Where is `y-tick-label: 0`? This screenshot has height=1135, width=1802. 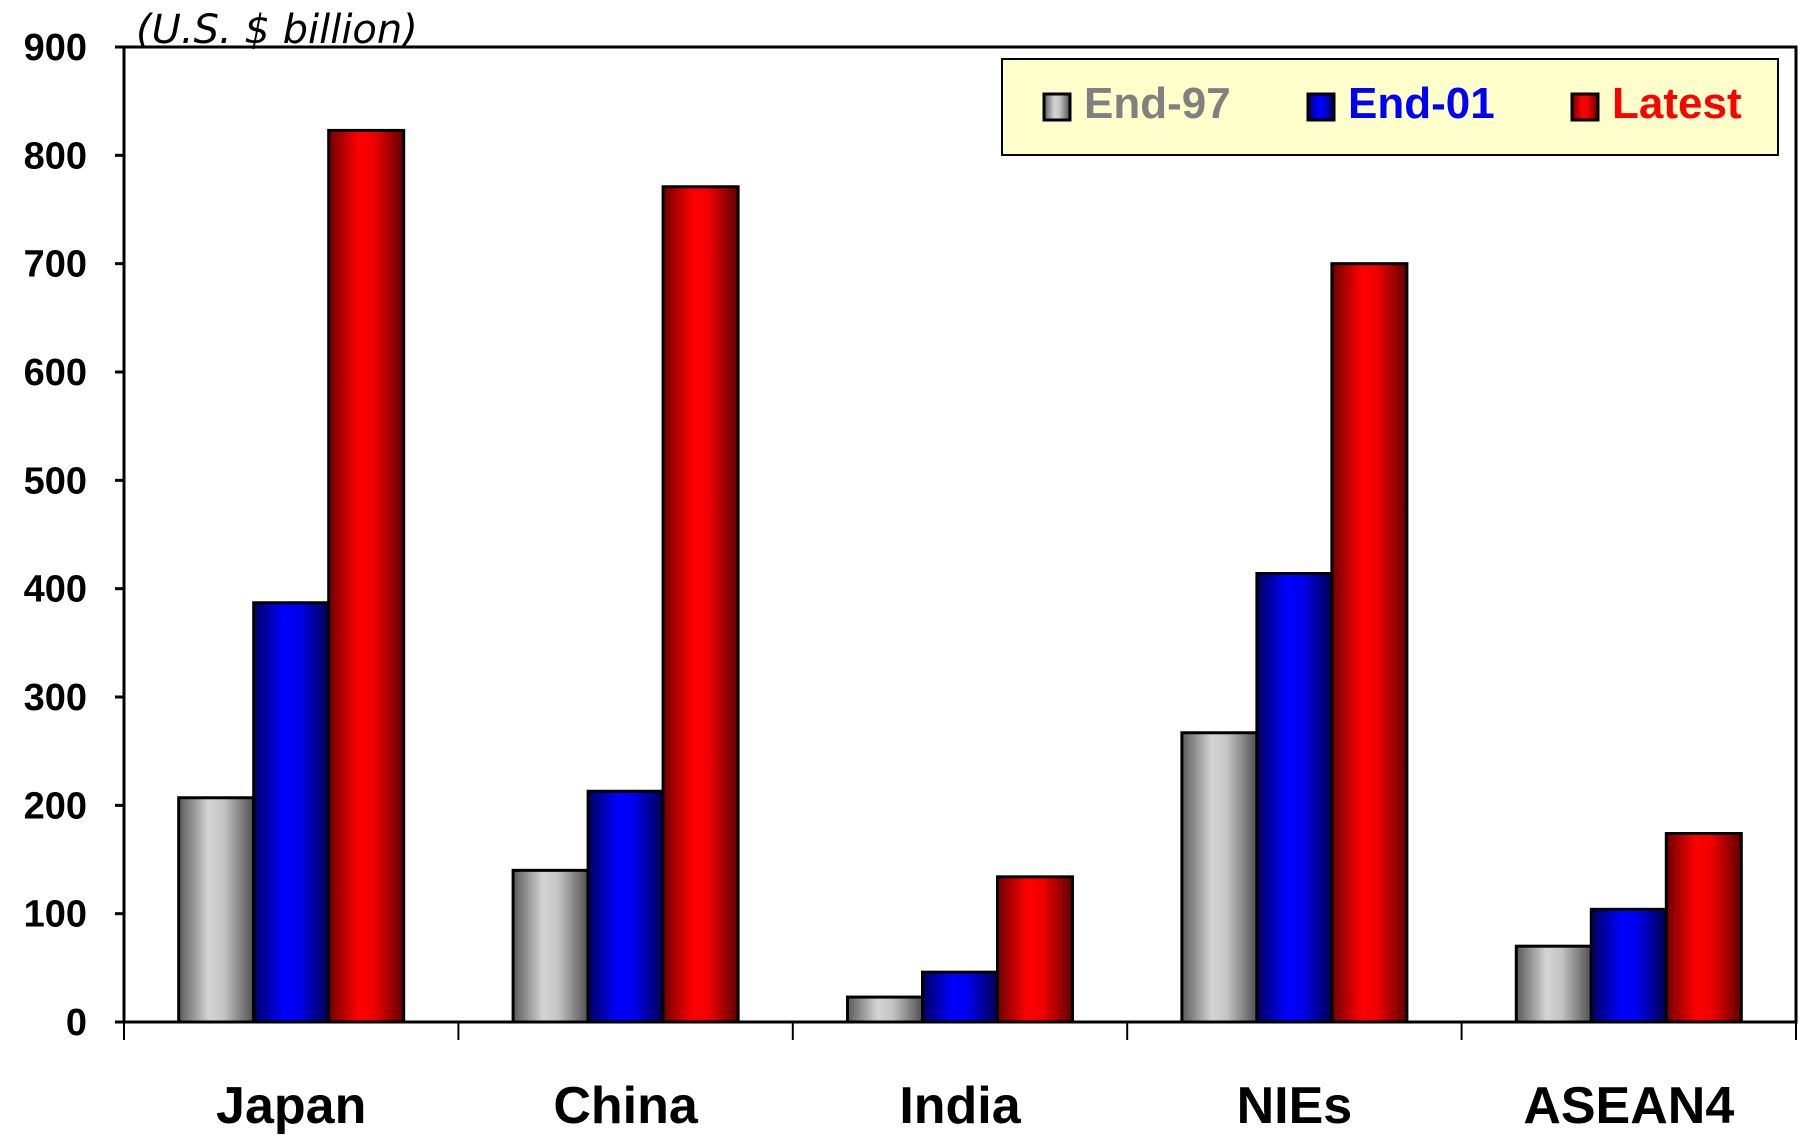
y-tick-label: 0 is located at coordinates (76, 1023).